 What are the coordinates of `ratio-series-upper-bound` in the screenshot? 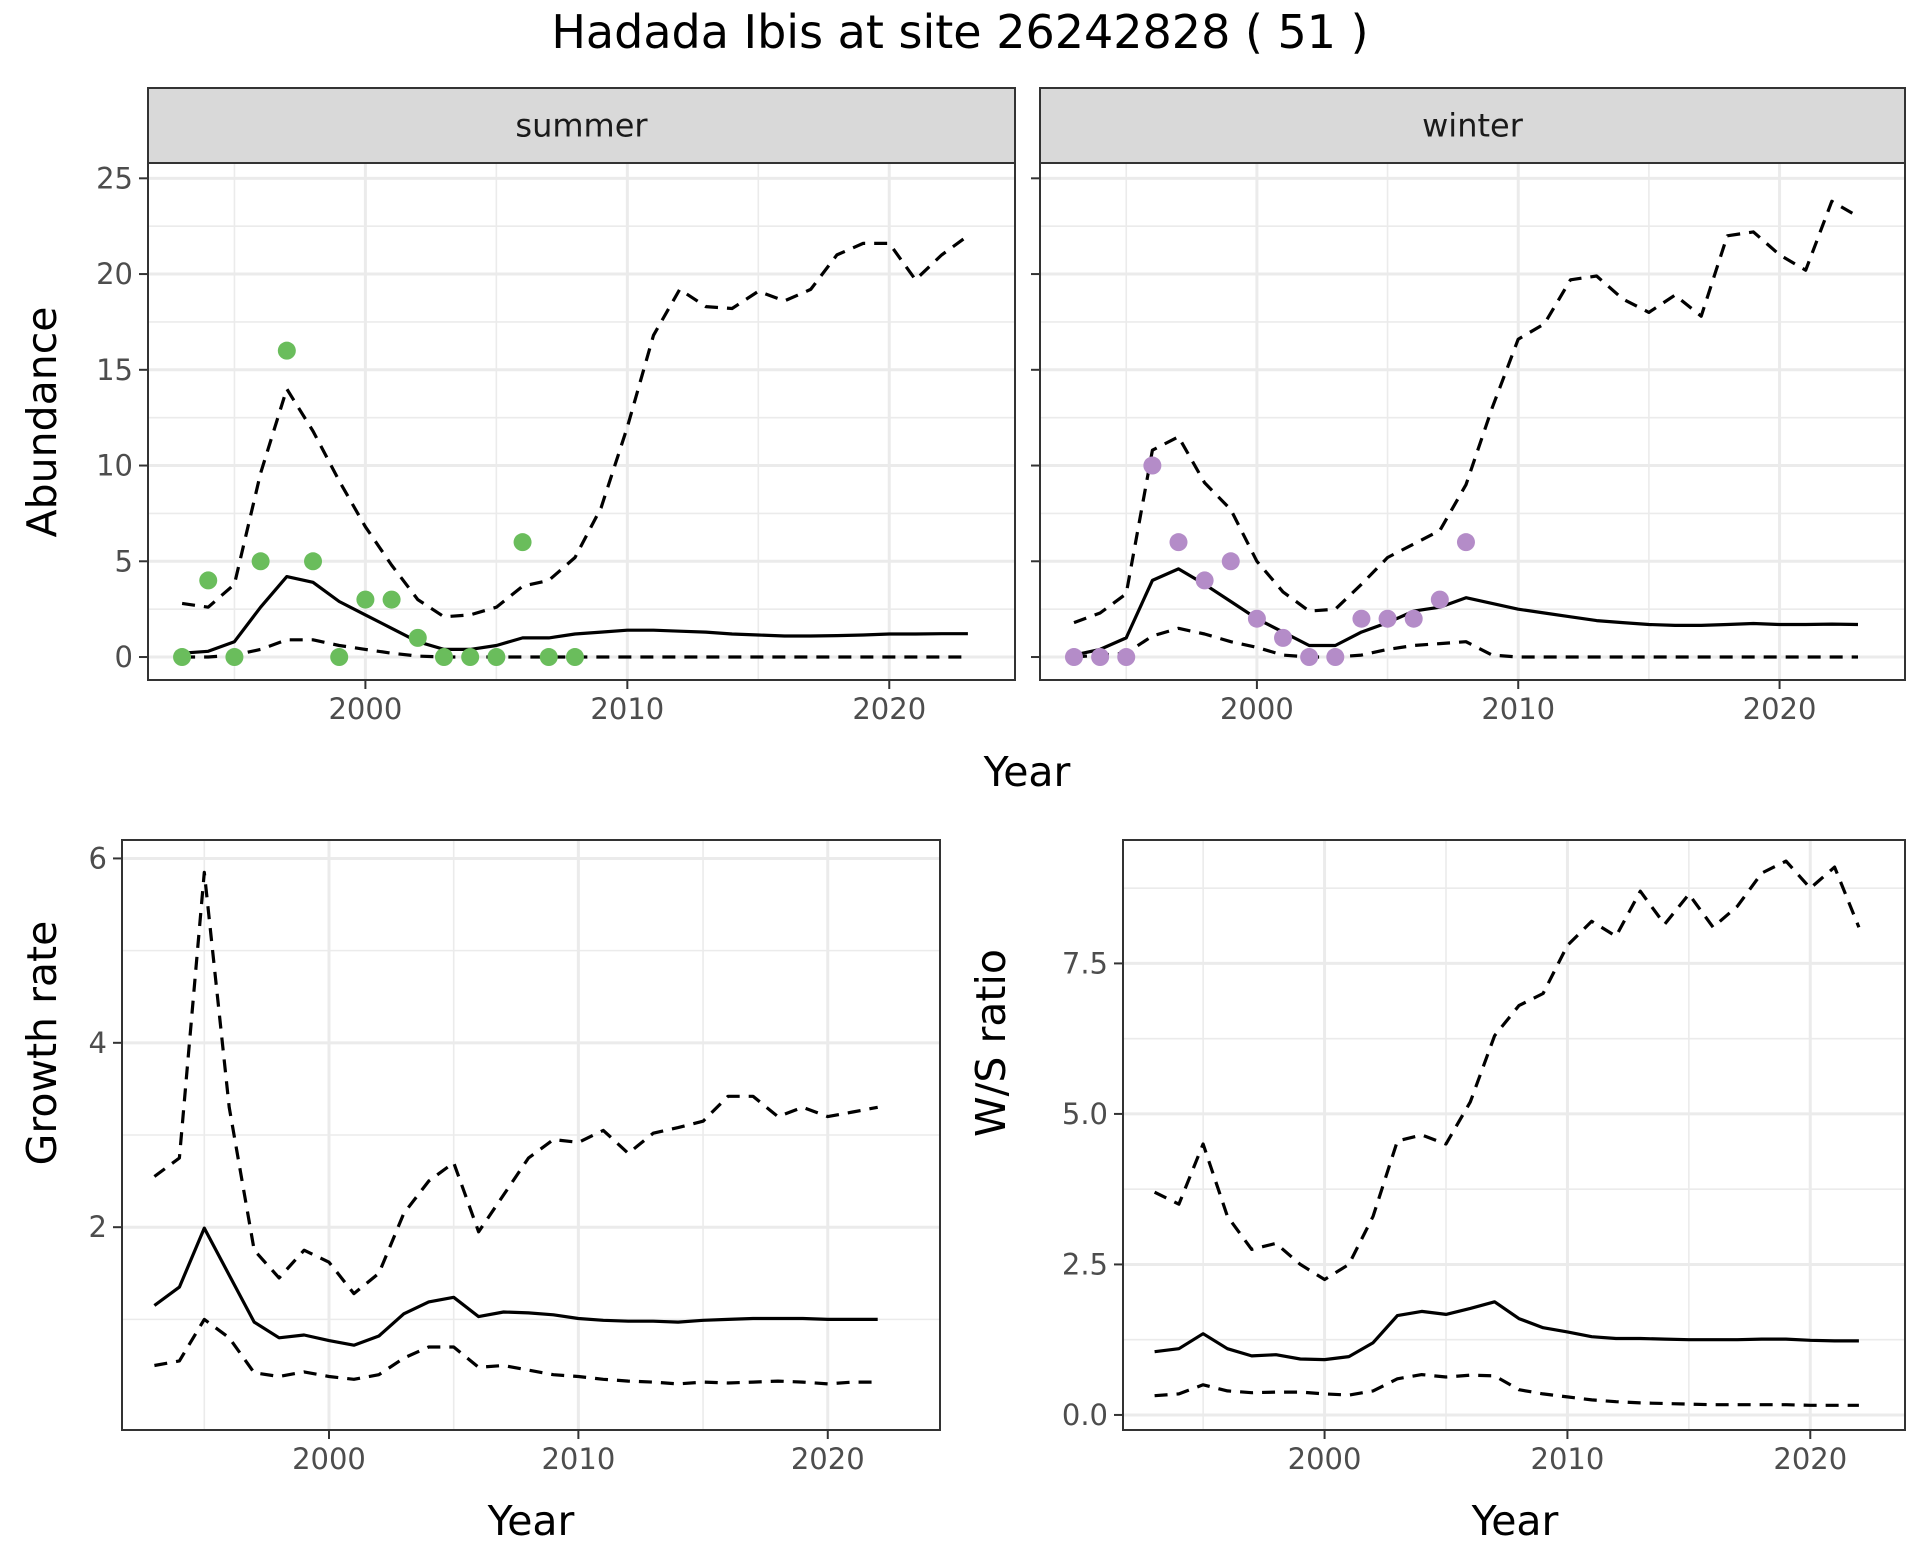 It's located at (1507, 1070).